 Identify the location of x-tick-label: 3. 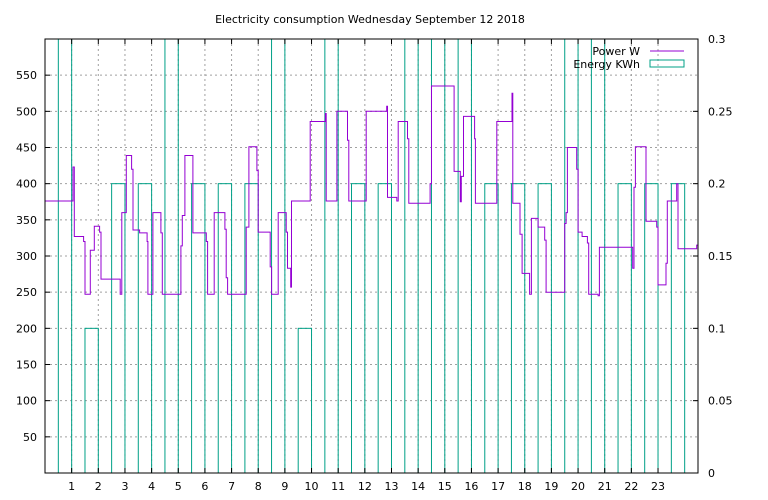
(124, 486).